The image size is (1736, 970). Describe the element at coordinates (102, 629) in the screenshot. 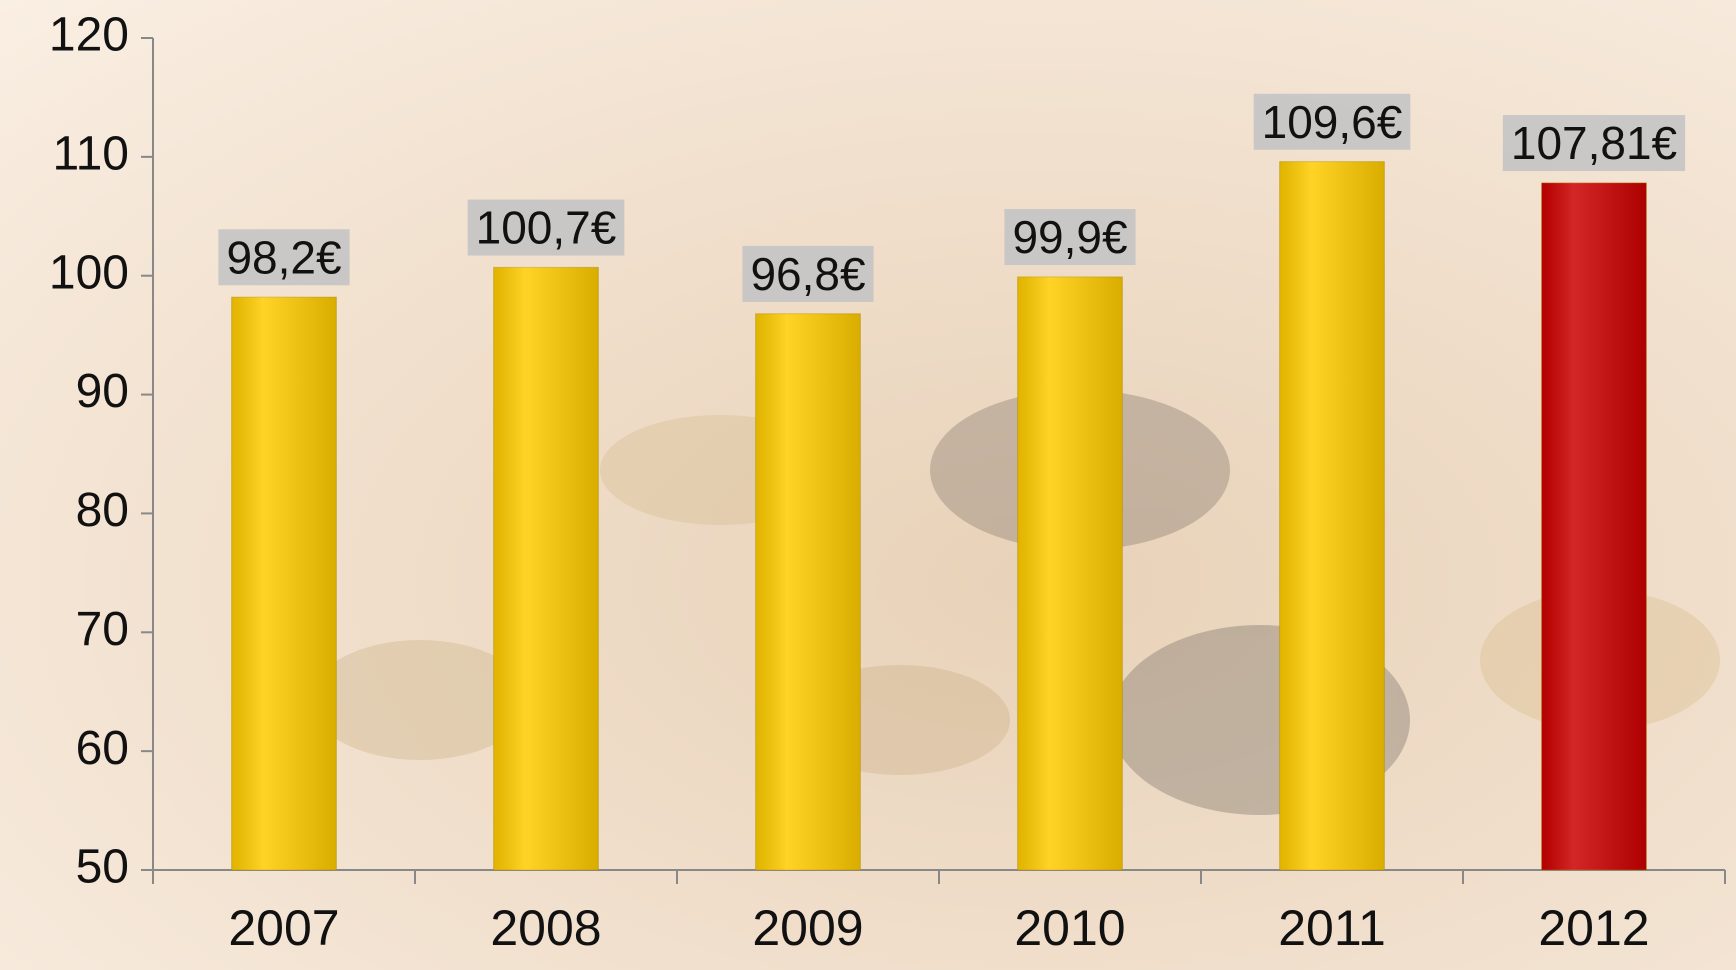

I see `y-tick-label: 70` at that location.